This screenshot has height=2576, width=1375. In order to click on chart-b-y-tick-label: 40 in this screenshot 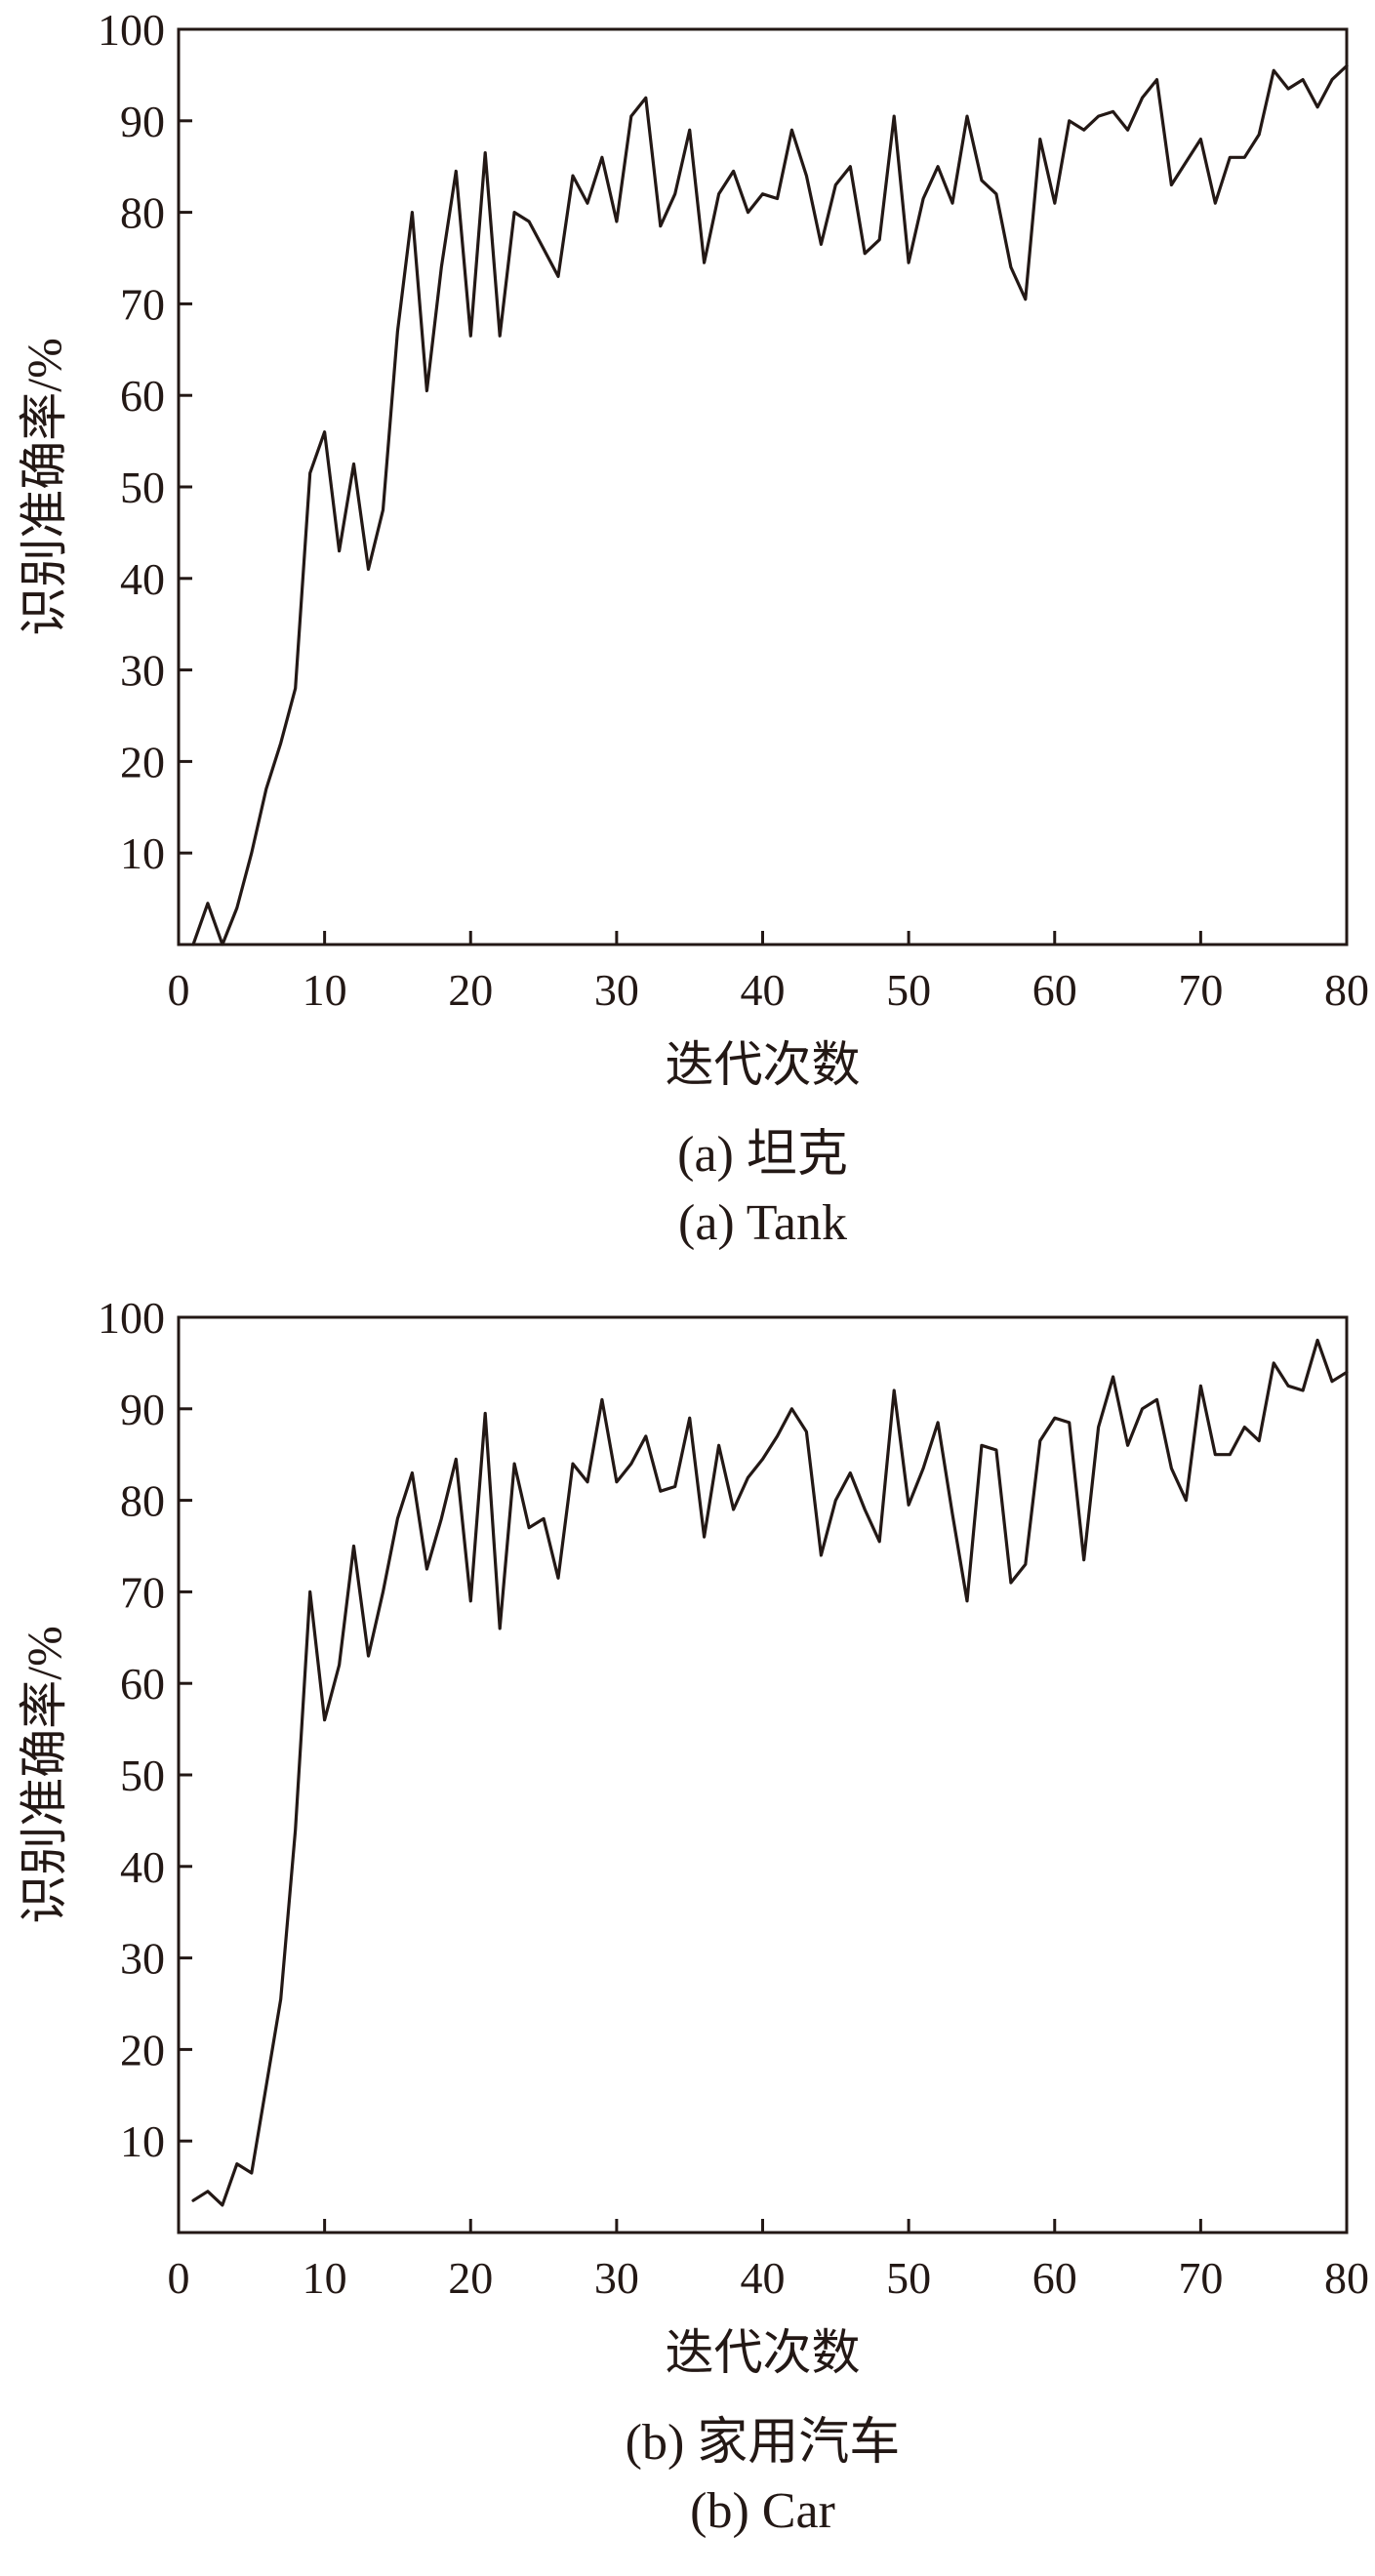, I will do `click(142, 1867)`.